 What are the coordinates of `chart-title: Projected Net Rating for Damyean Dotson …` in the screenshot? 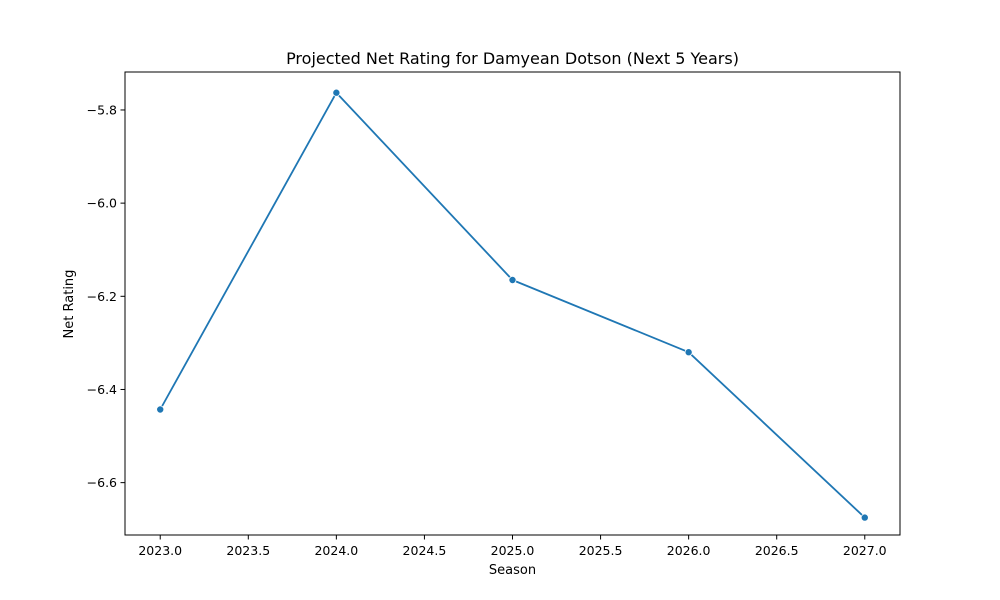 It's located at (512, 58).